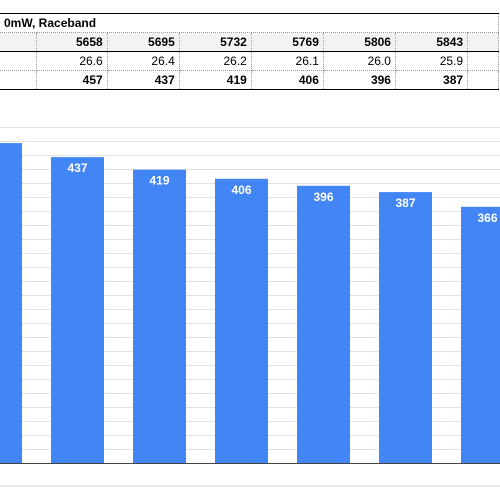  I want to click on table-cell: 406, so click(287, 80).